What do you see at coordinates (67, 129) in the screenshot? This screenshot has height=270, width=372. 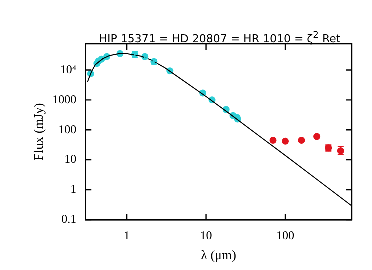 I see `y-tick-label: 100` at bounding box center [67, 129].